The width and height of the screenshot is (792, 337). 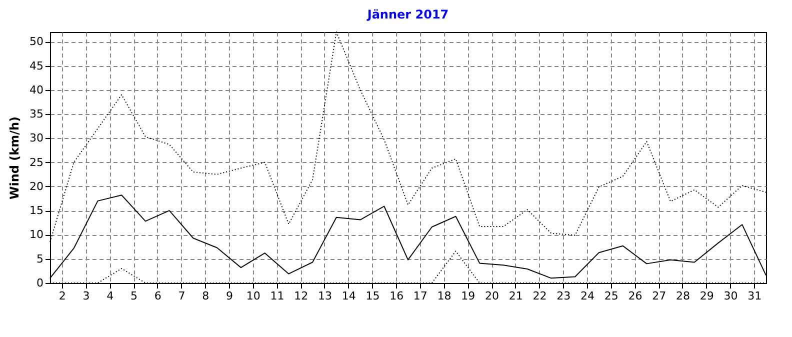 What do you see at coordinates (37, 138) in the screenshot?
I see `y-tick-label: 30` at bounding box center [37, 138].